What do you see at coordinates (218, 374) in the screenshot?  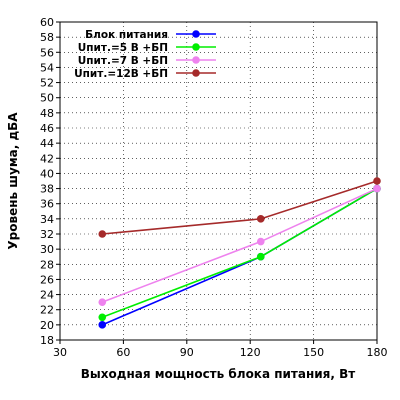 I see `x-axis-title: Выходная мощность блока питания, Вт` at bounding box center [218, 374].